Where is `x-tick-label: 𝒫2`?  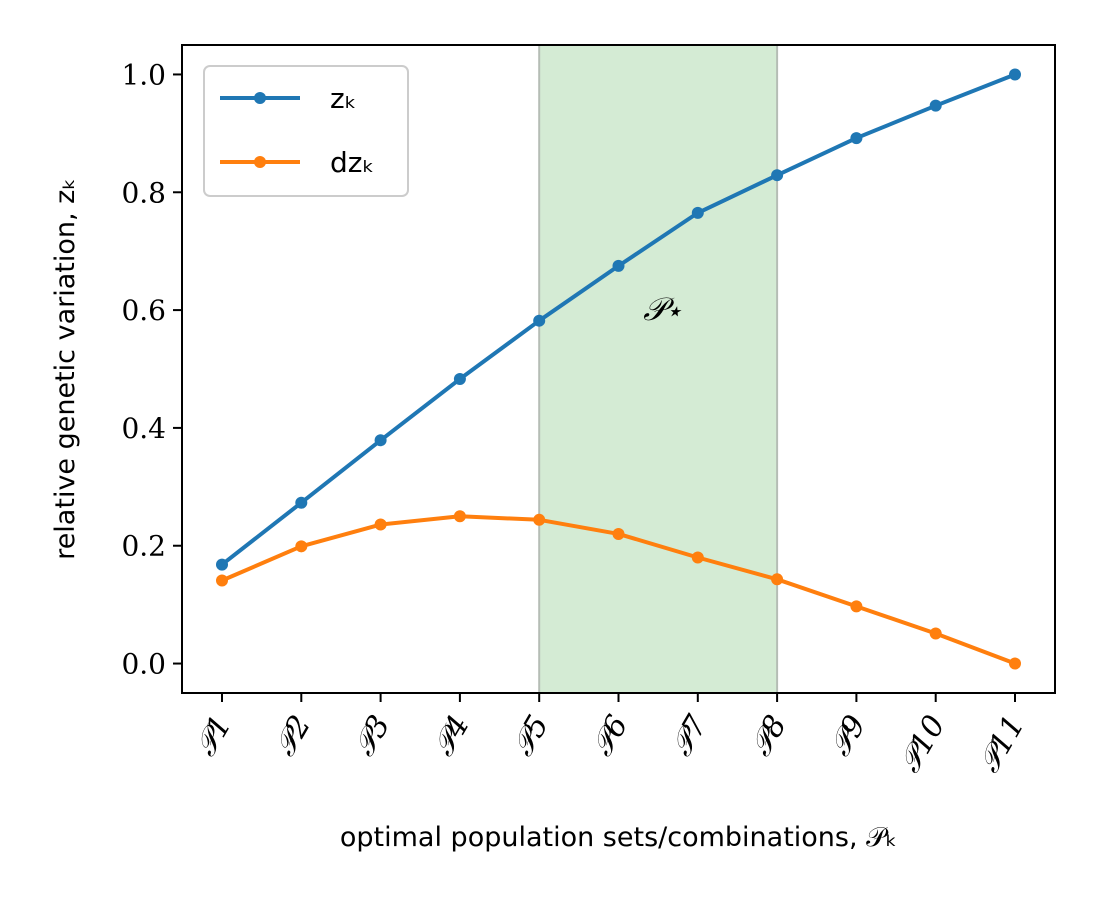 x-tick-label: 𝒫2 is located at coordinates (293, 736).